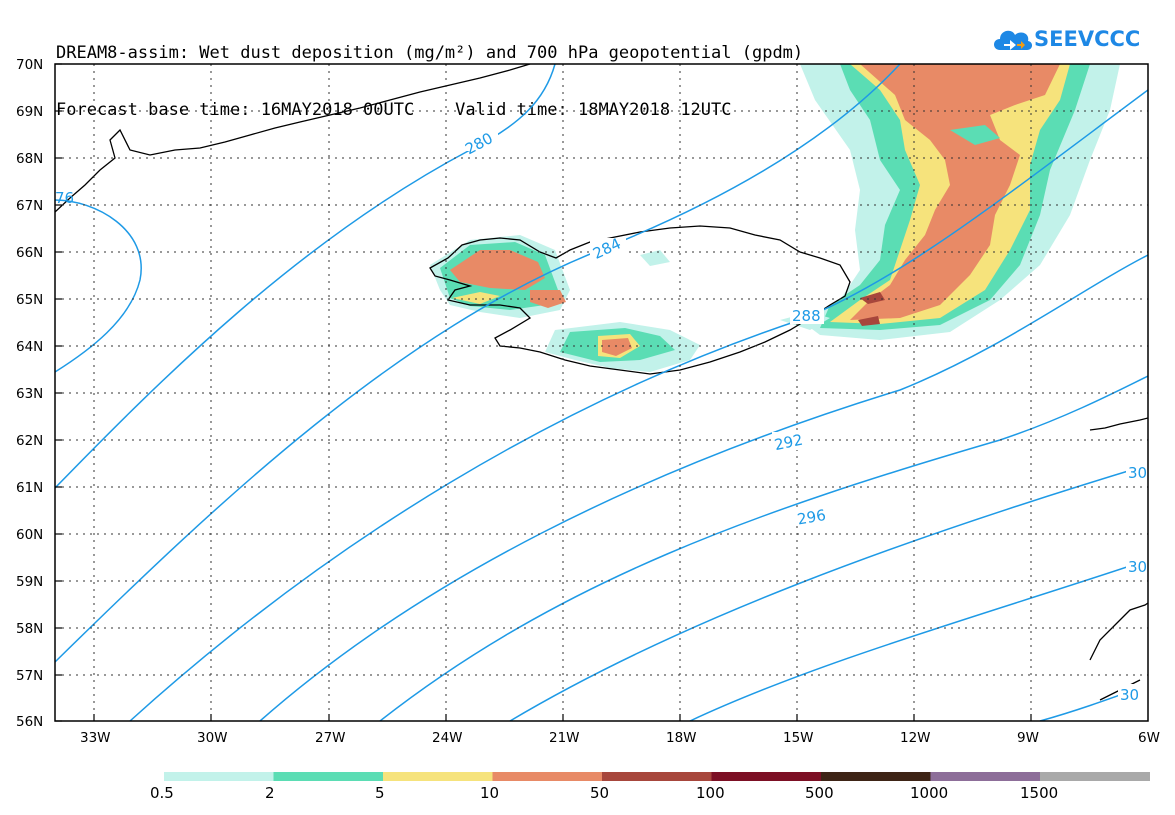 The height and width of the screenshot is (815, 1175). Describe the element at coordinates (819, 793) in the screenshot. I see `legend-label: 500` at that location.